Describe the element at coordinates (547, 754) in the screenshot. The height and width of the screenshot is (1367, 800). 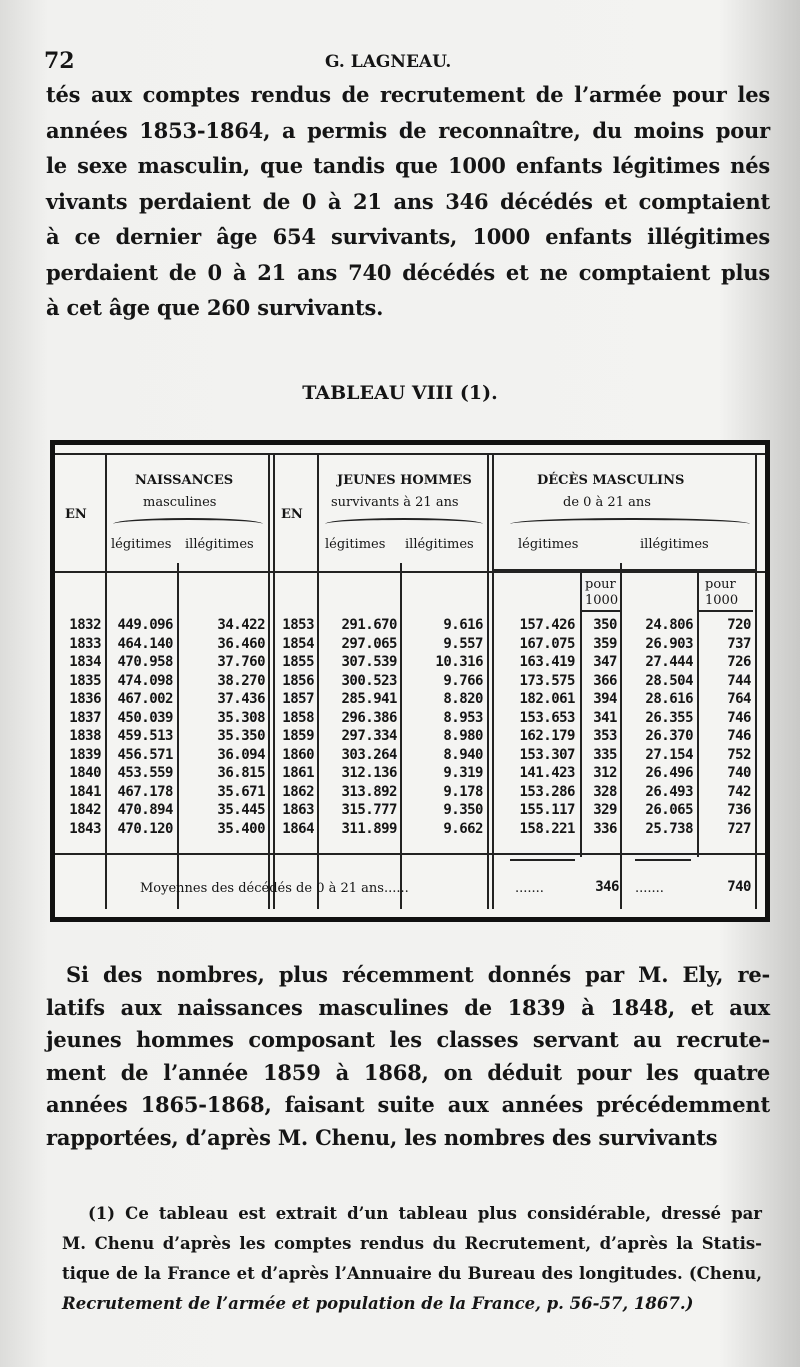
I see `cell-deaths-legit: 153.307` at that location.